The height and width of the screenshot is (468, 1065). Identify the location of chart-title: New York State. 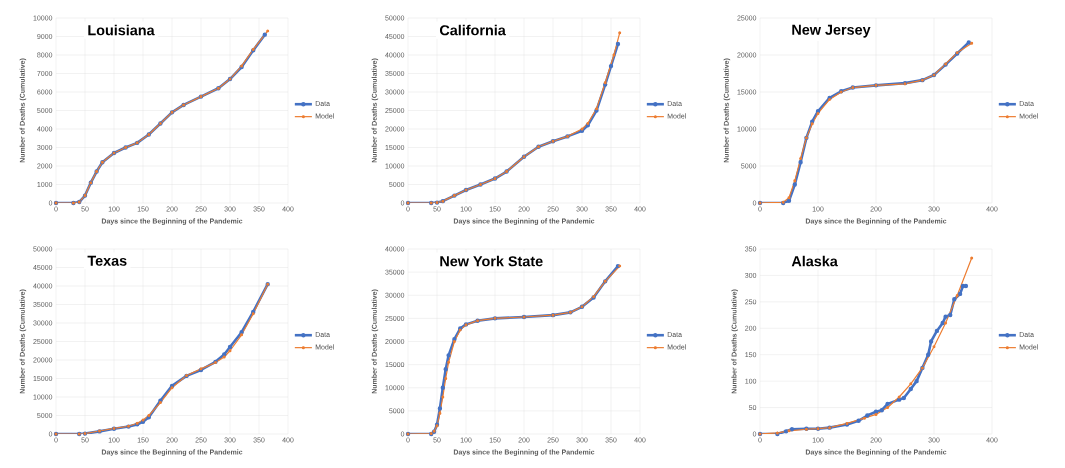
(491, 261).